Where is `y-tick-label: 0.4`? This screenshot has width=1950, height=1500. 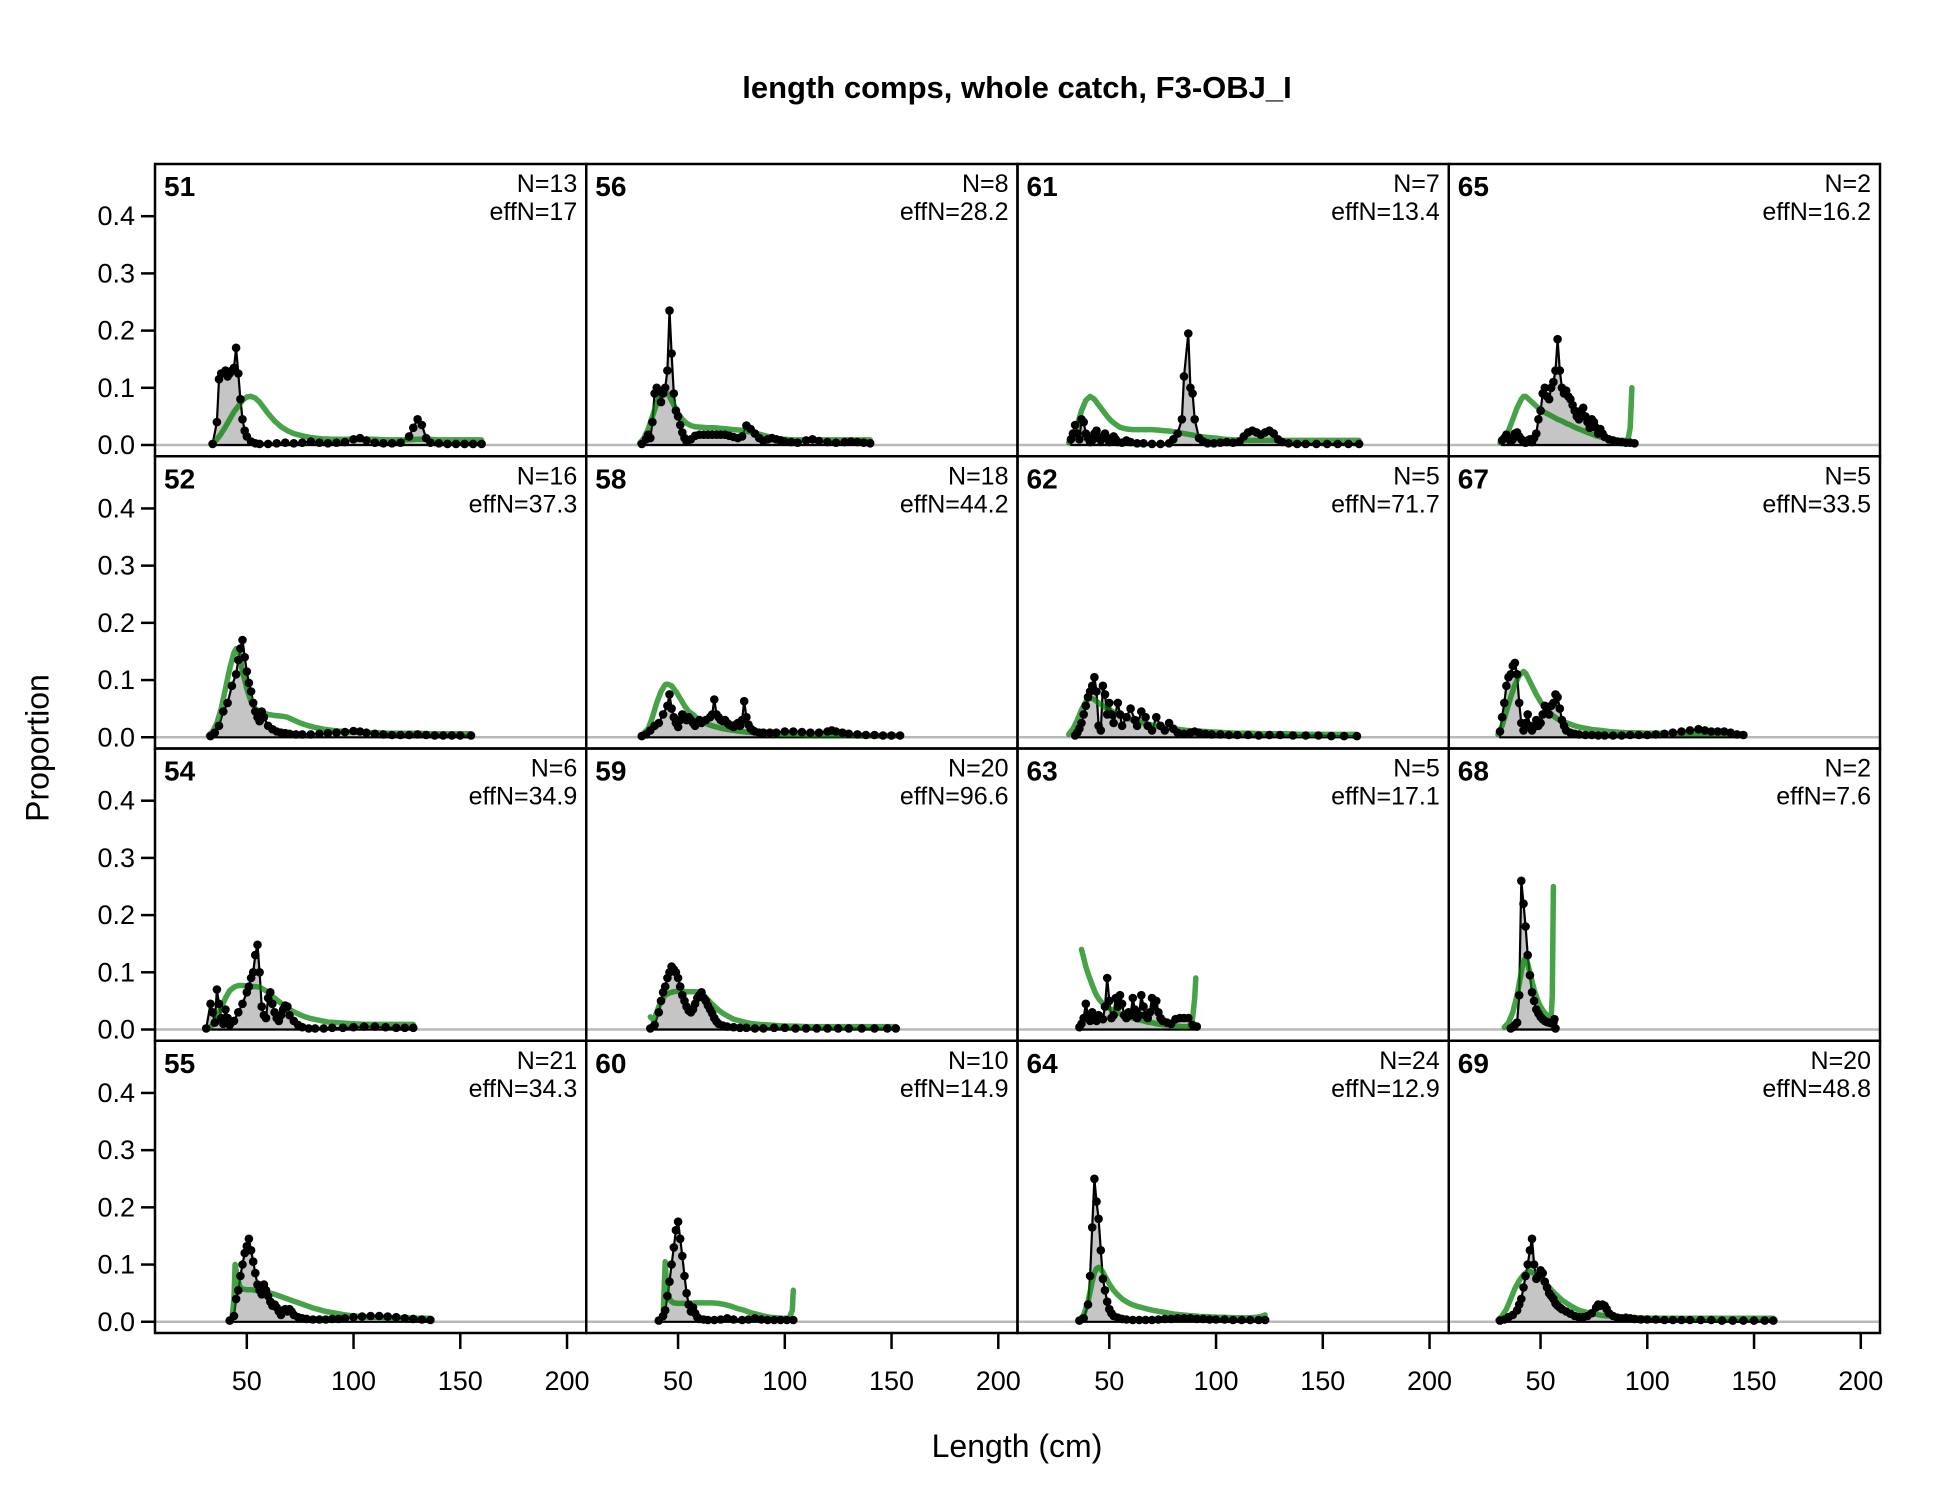 y-tick-label: 0.4 is located at coordinates (116, 216).